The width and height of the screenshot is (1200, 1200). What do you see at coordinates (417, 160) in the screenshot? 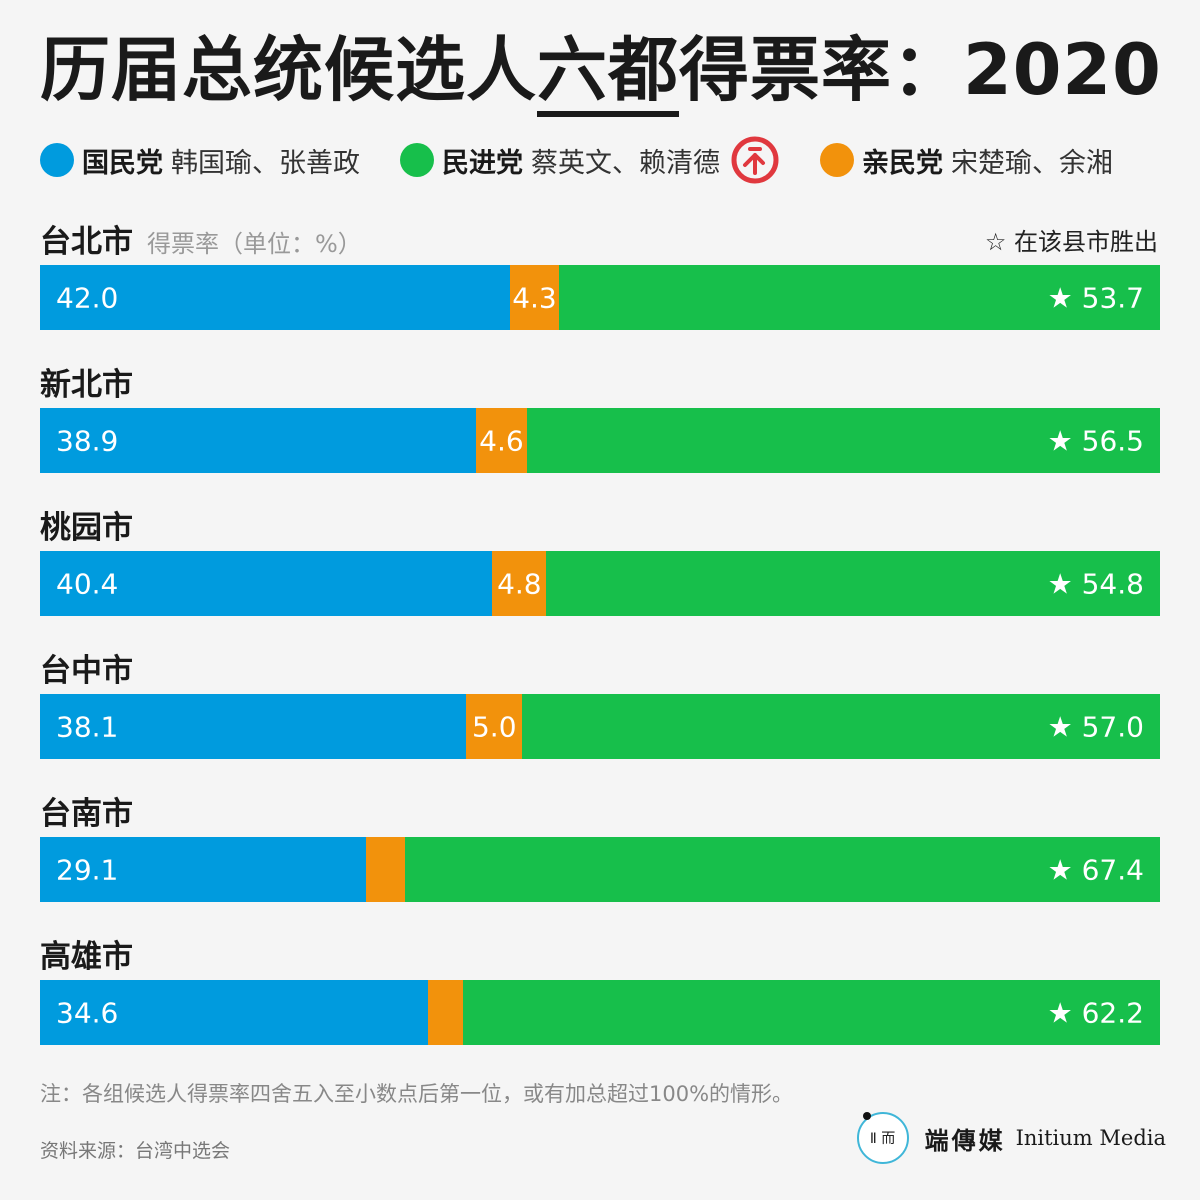
I see `legend-dot-dpp` at bounding box center [417, 160].